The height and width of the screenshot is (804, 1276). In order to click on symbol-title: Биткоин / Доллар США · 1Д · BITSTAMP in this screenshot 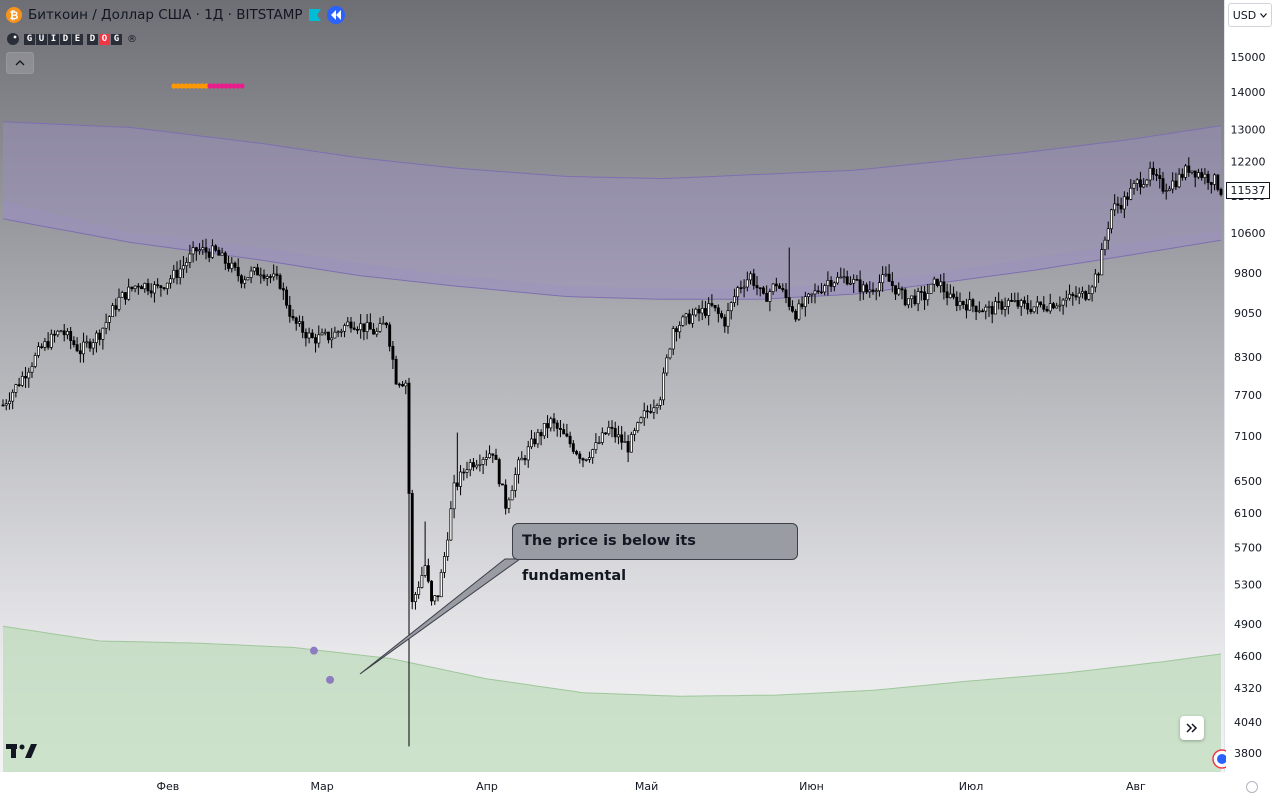, I will do `click(165, 15)`.